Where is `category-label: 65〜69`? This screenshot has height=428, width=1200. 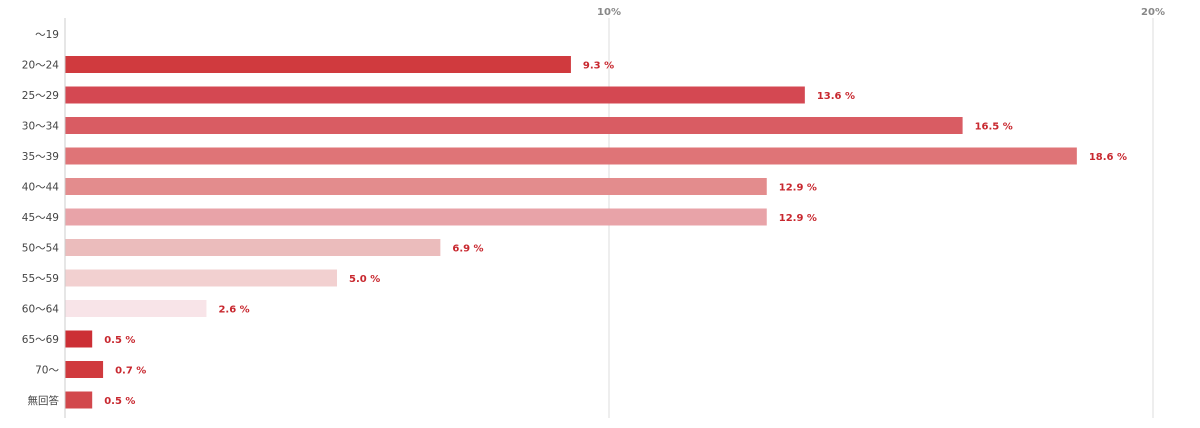 category-label: 65〜69 is located at coordinates (40, 340).